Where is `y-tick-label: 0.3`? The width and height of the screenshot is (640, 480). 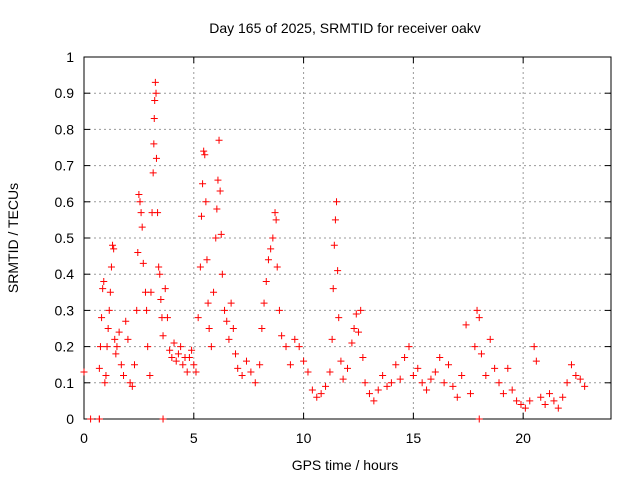 y-tick-label: 0.3 is located at coordinates (65, 310).